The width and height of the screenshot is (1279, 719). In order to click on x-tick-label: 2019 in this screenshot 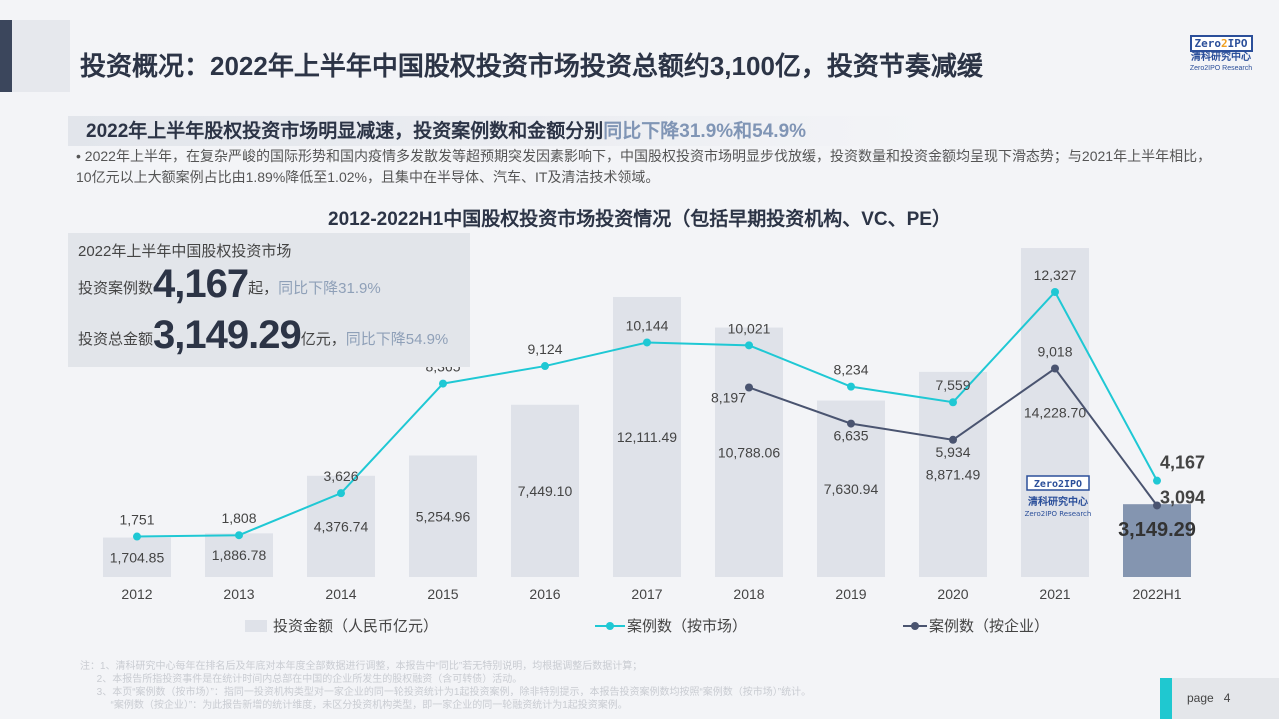, I will do `click(850, 594)`.